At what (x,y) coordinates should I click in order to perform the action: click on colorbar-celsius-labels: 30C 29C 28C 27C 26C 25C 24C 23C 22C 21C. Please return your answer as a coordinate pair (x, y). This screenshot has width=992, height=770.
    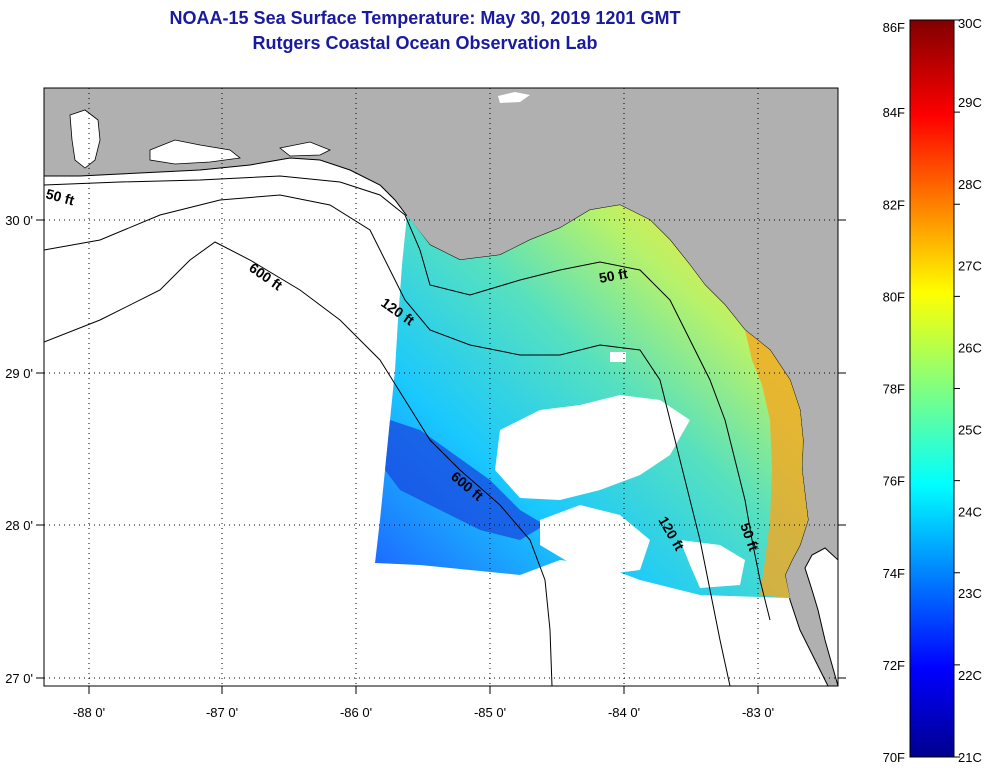
    Looking at the image, I should click on (970, 390).